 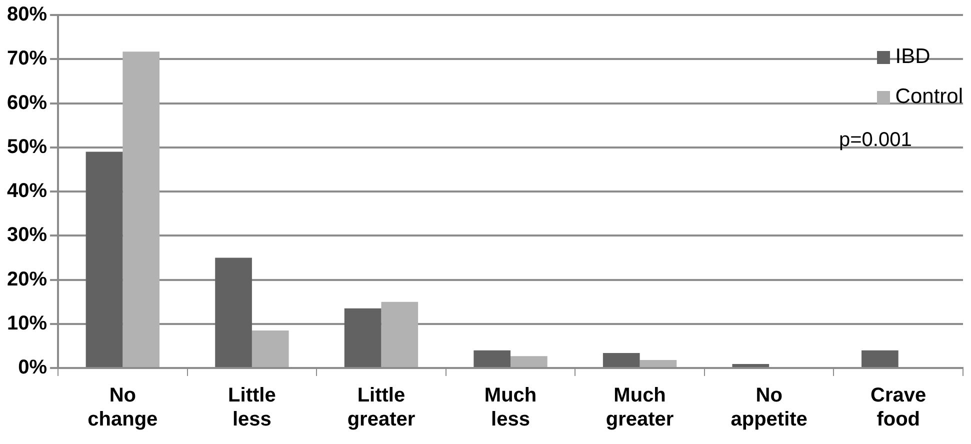 I want to click on x-tick-label: No appetite, so click(x=769, y=407).